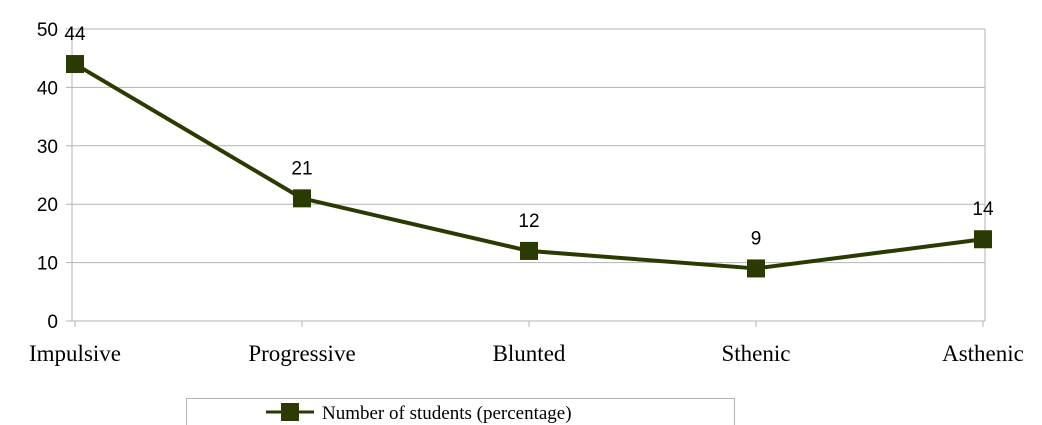  I want to click on y-tick-label: 0, so click(52, 322).